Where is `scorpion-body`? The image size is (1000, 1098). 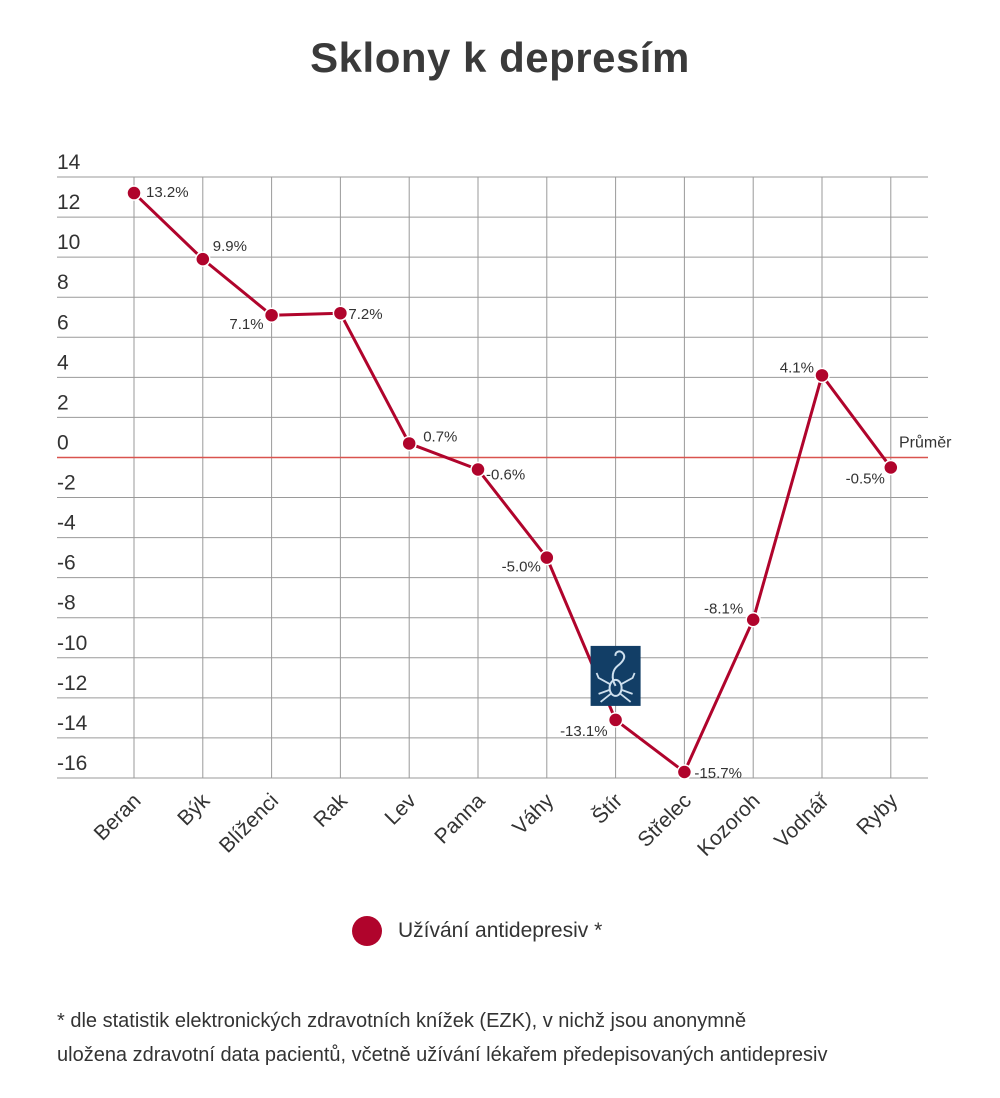
scorpion-body is located at coordinates (615, 687).